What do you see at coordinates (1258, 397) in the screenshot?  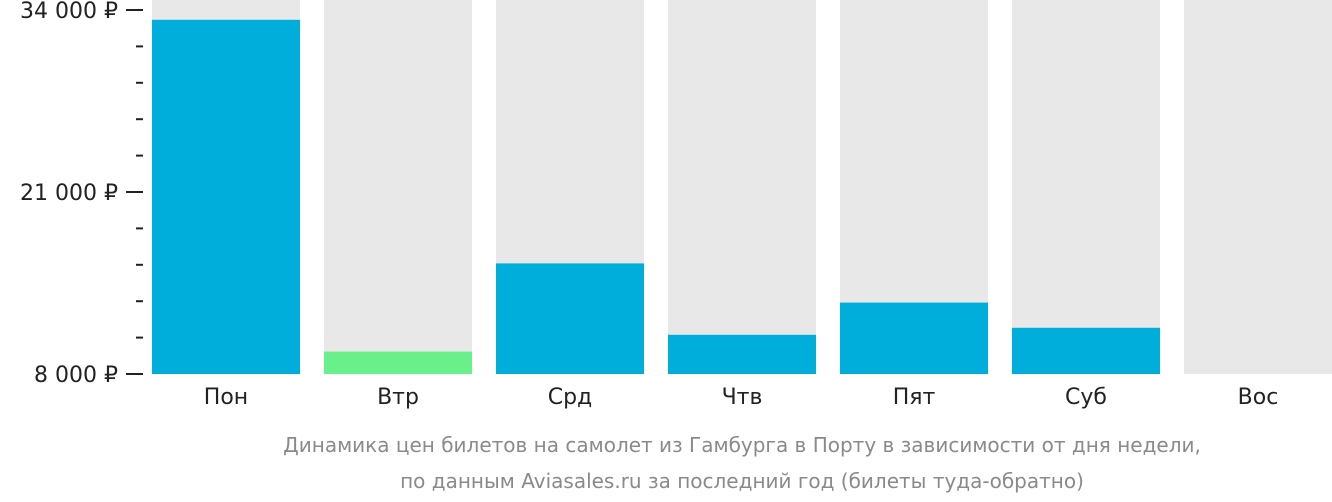 I see `x-tick-label: Вос` at bounding box center [1258, 397].